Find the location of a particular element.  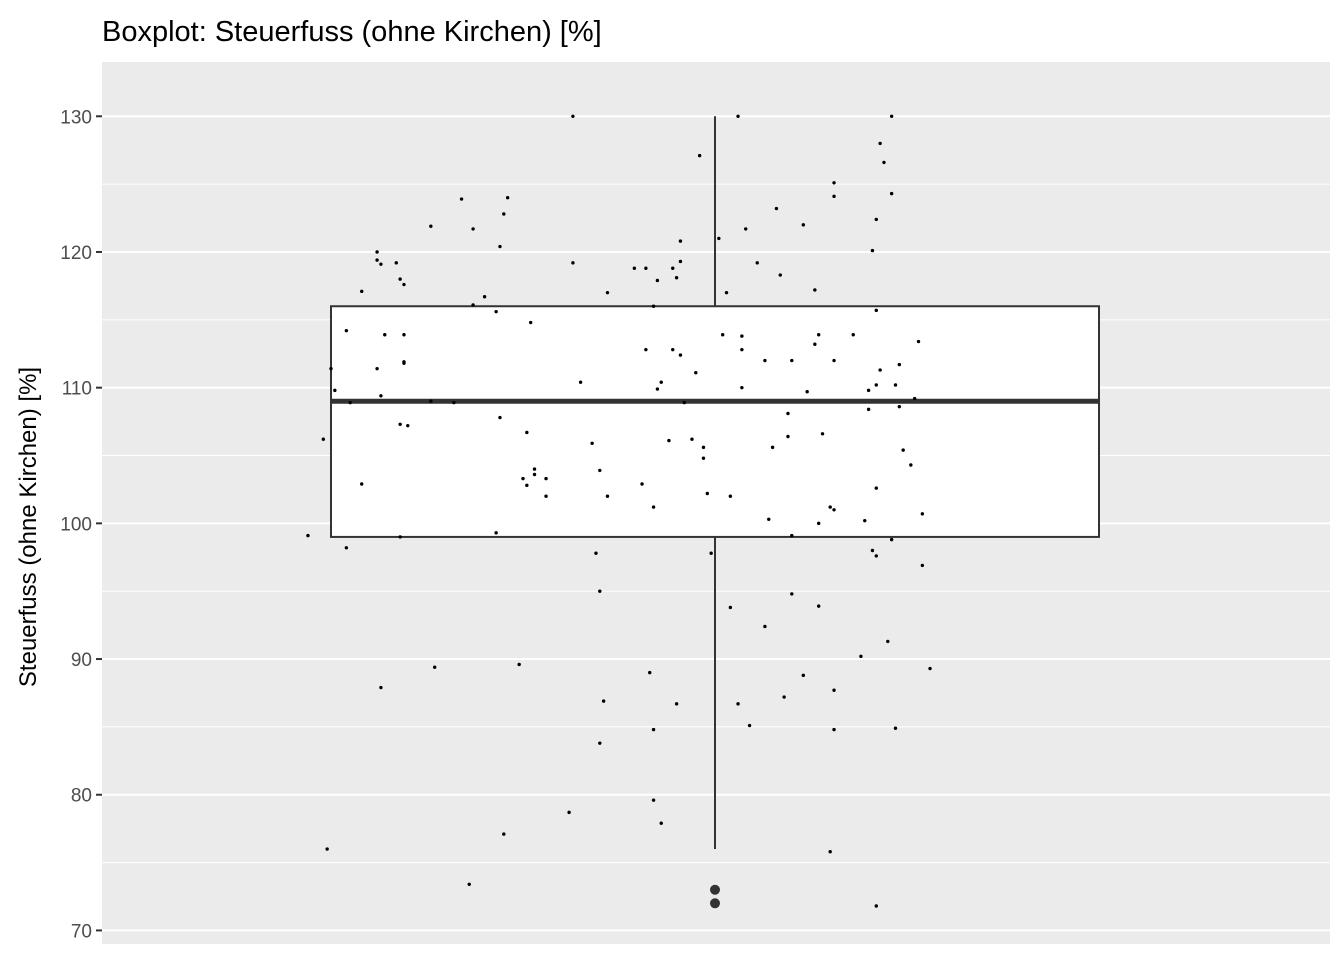

y-tick-label: 90 is located at coordinates (81, 660).